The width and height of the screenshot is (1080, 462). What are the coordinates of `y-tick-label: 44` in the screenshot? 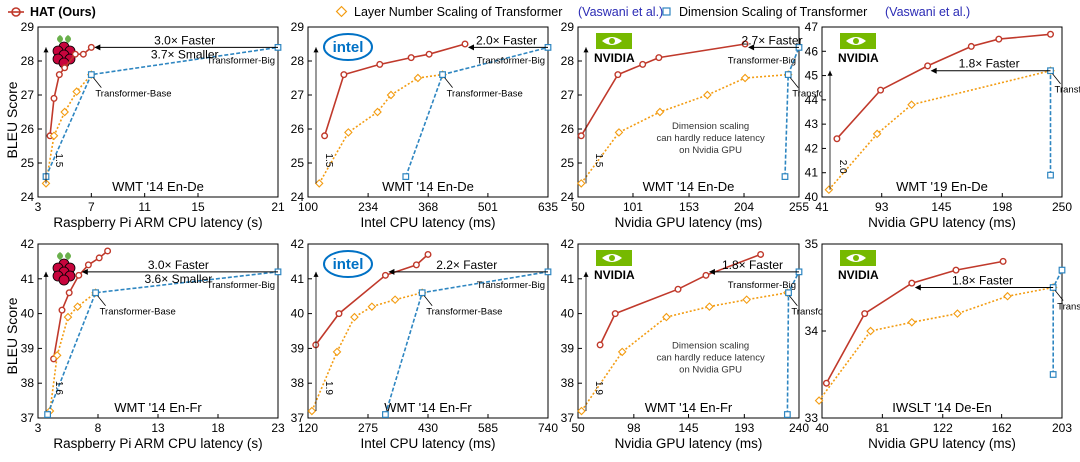 It's located at (812, 100).